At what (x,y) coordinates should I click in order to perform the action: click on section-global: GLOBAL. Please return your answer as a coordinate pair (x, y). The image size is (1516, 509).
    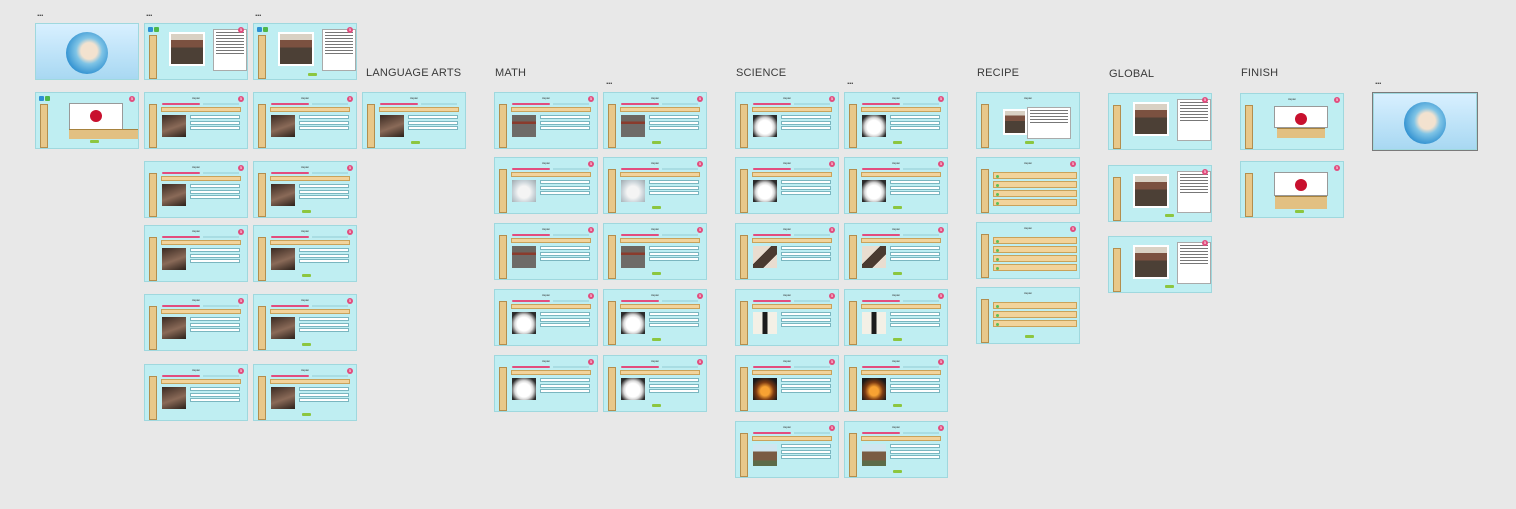
    Looking at the image, I should click on (1132, 74).